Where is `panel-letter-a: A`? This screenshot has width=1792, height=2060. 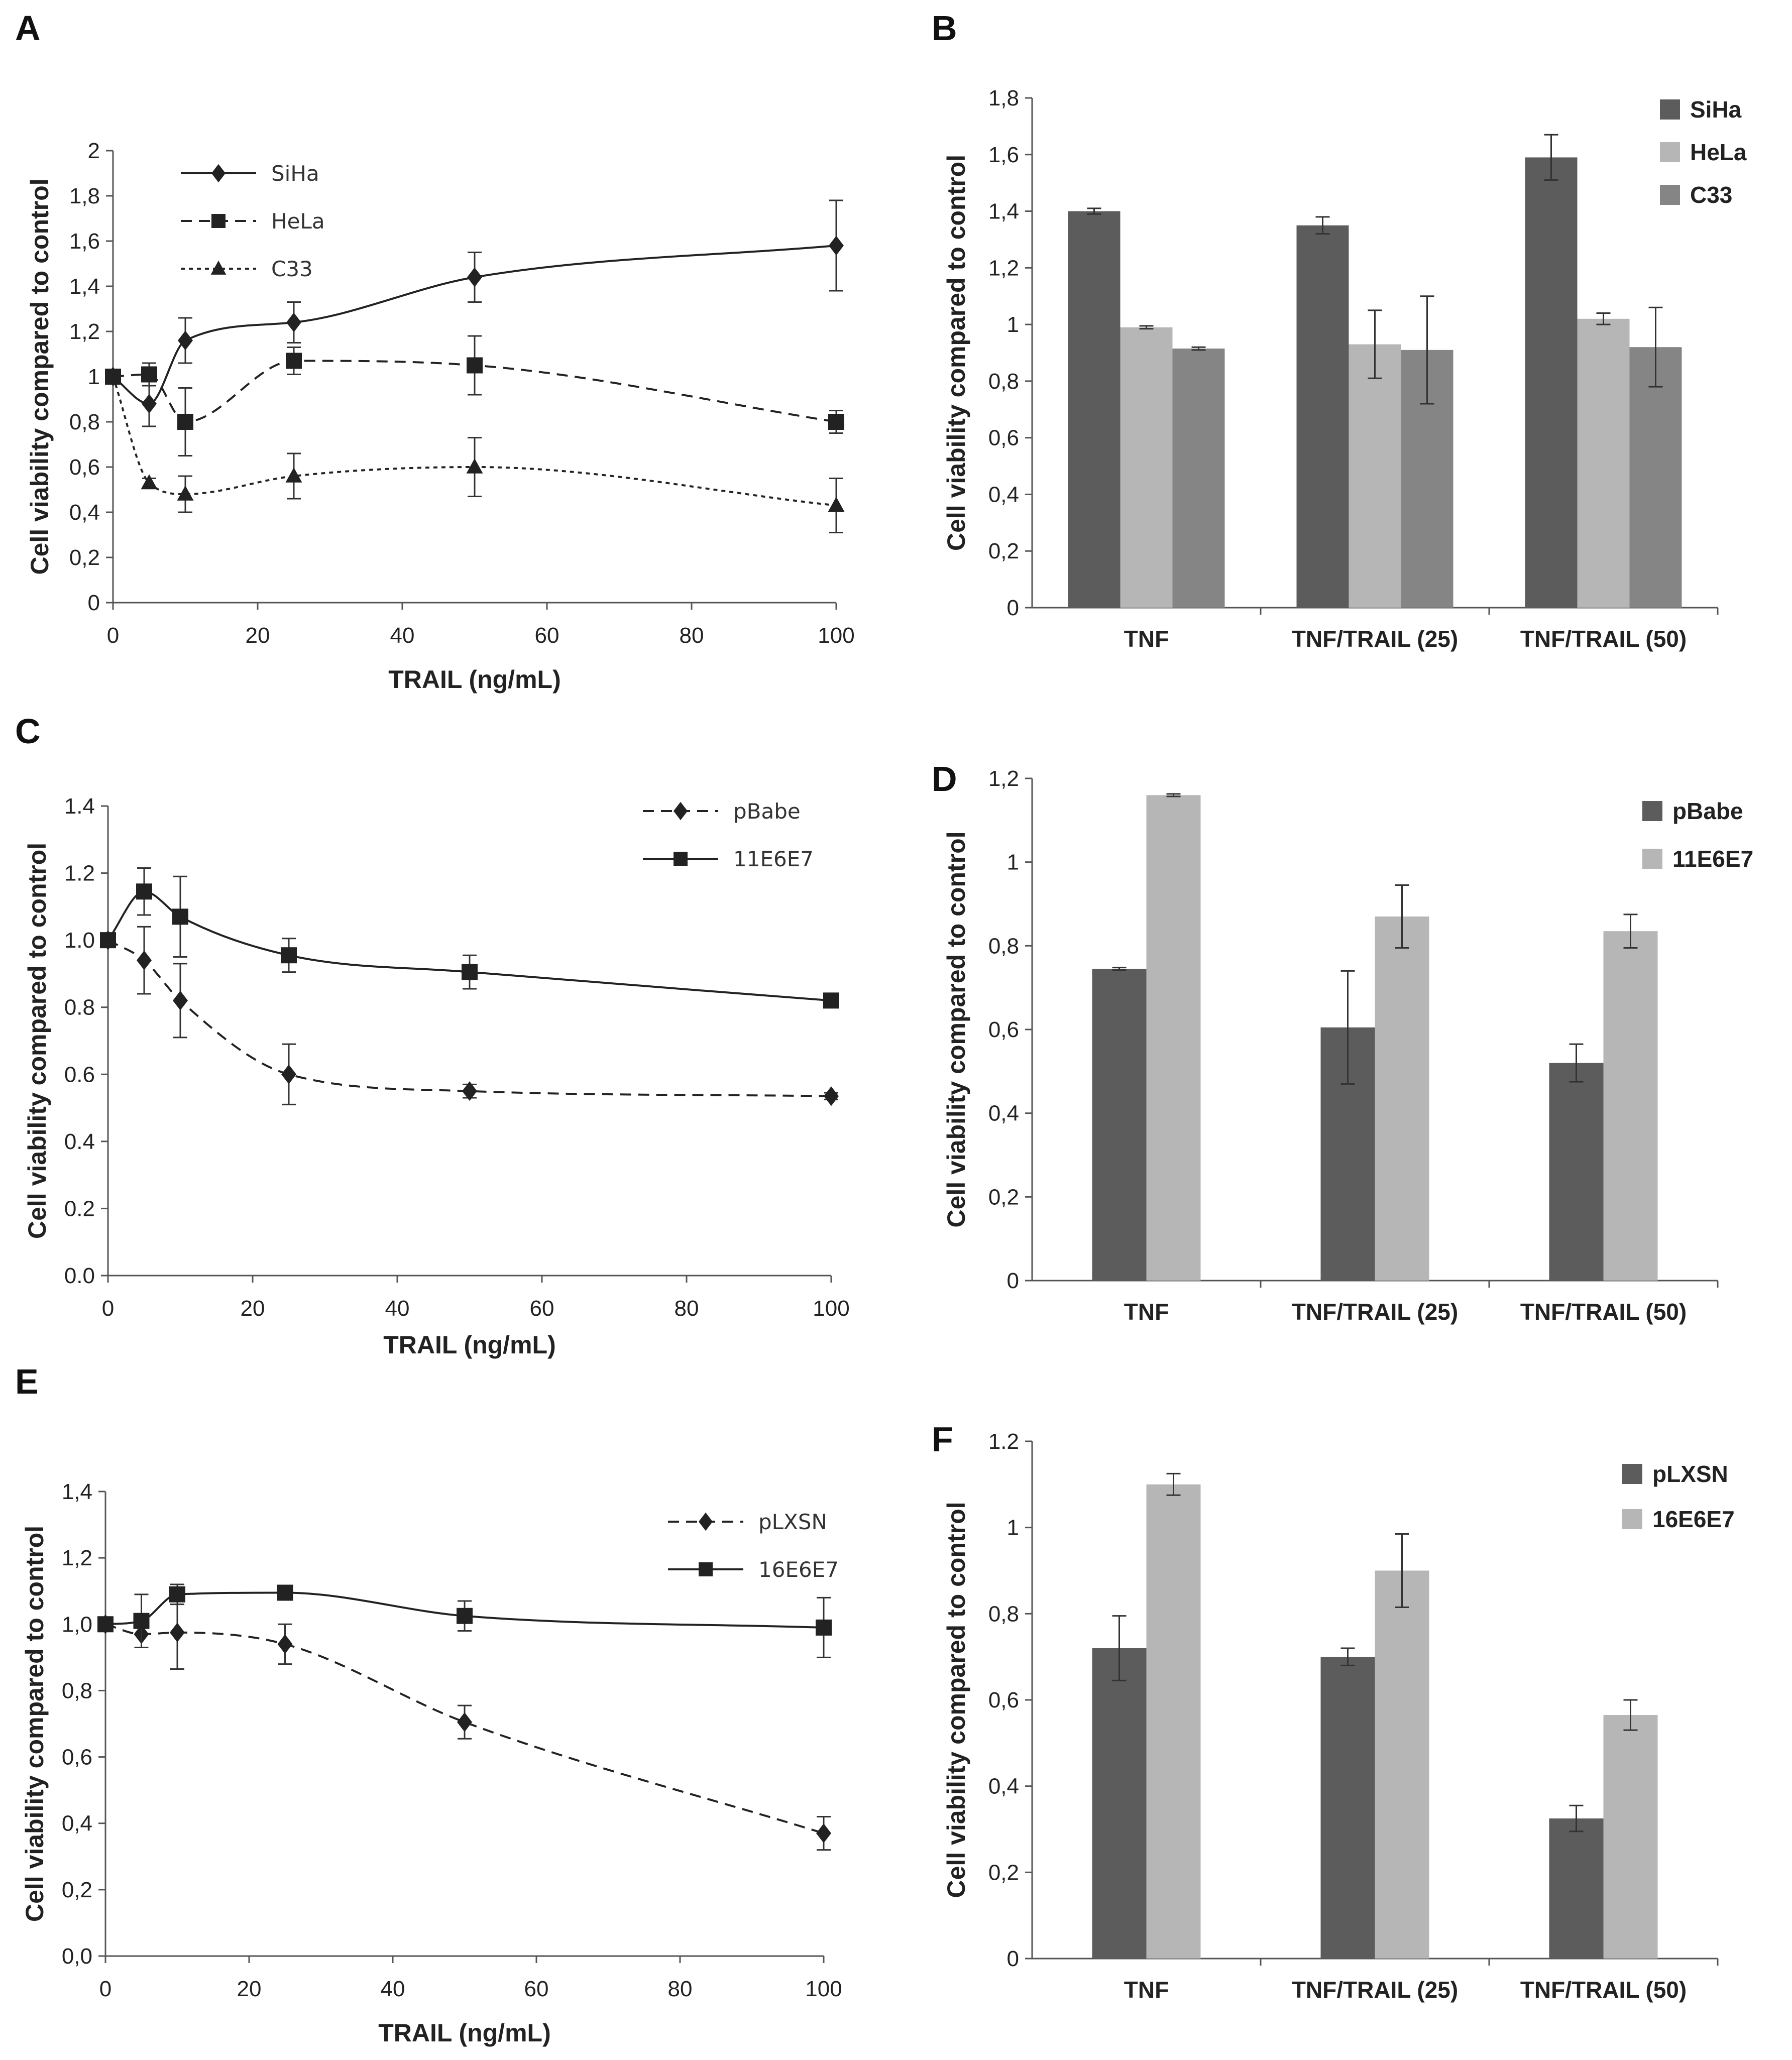 panel-letter-a: A is located at coordinates (28, 28).